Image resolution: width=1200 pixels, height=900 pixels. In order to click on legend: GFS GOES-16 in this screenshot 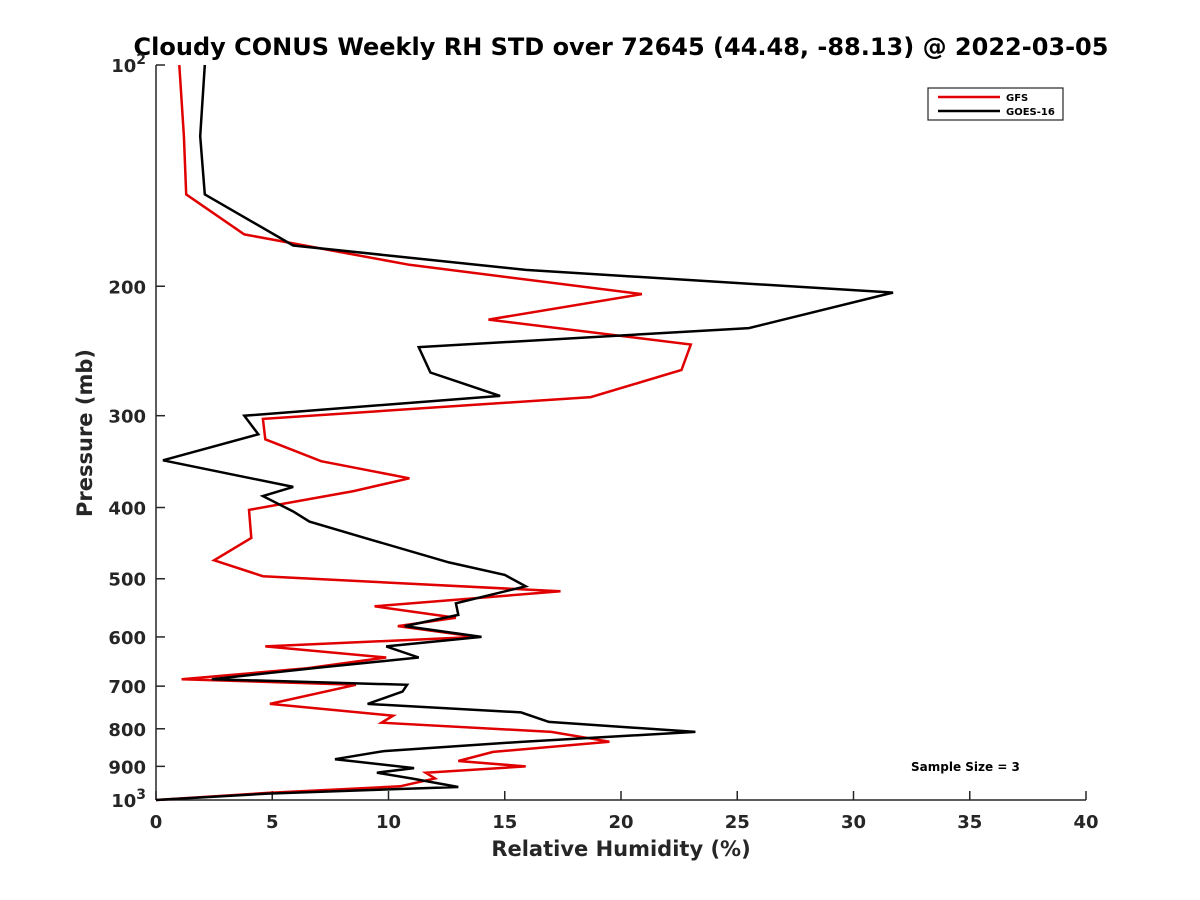, I will do `click(995, 104)`.